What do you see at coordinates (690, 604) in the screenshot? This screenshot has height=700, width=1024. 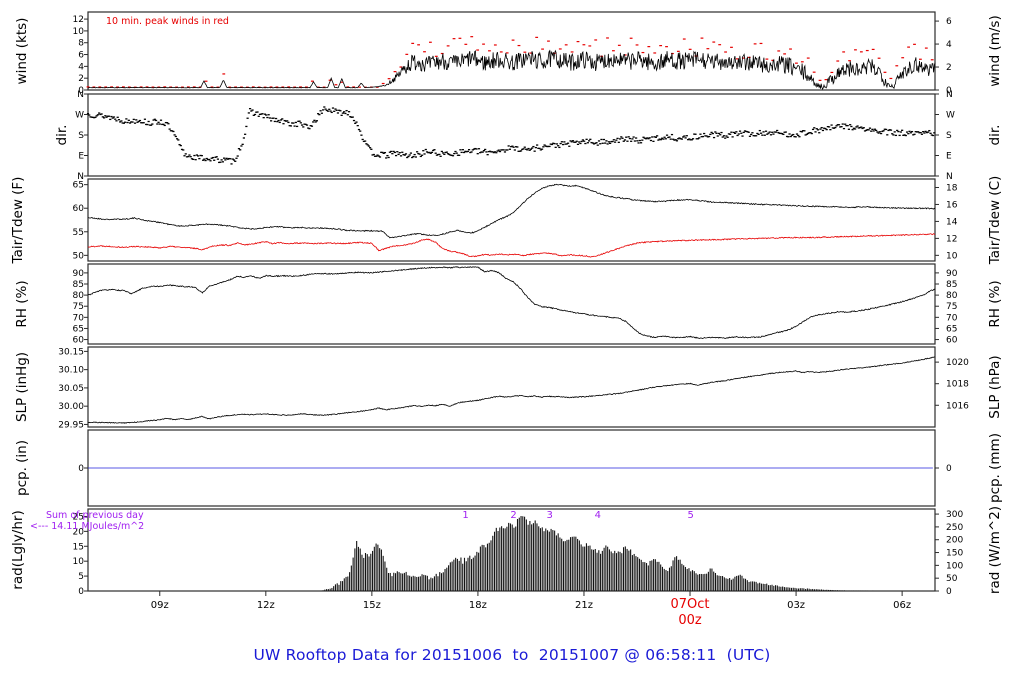 I see `x-tick-label: 07Oct` at bounding box center [690, 604].